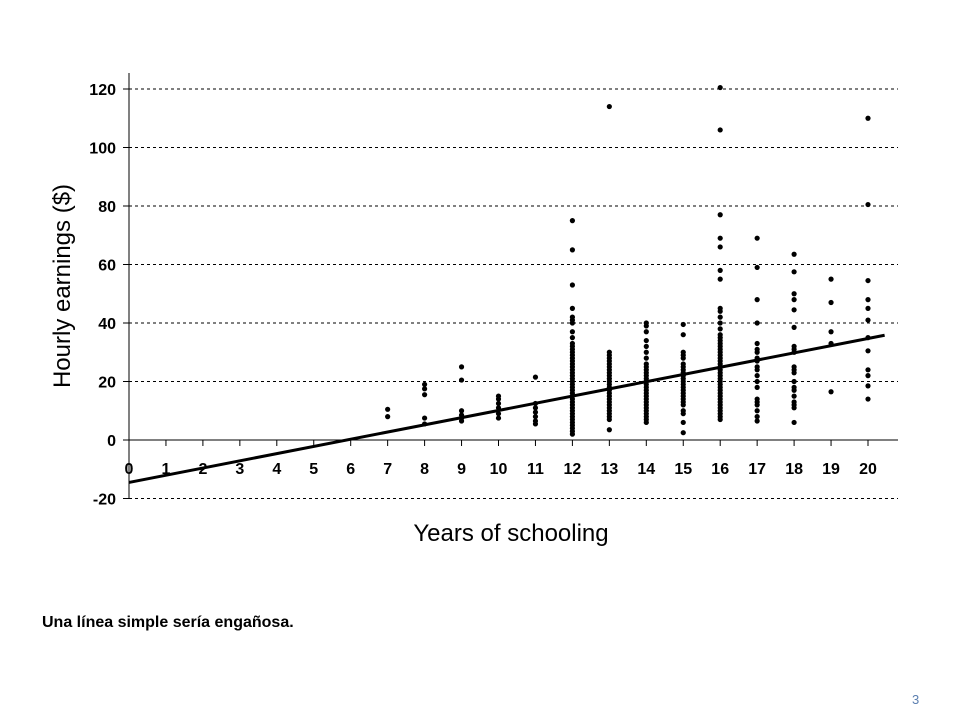 The height and width of the screenshot is (720, 960). I want to click on y-tick-label: 80, so click(107, 207).